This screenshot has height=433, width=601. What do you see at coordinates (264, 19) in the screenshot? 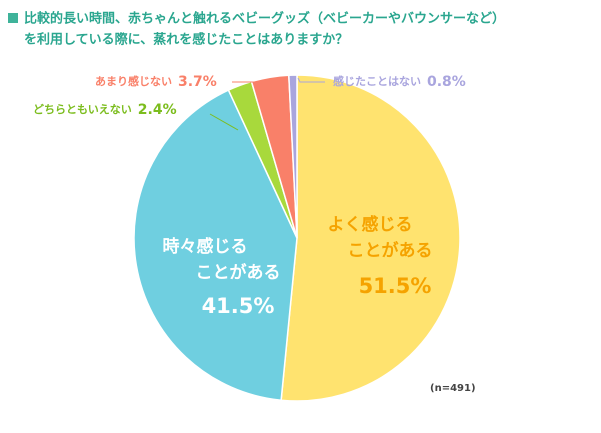
I see `chart-title: 比較的長い時間、赤ちゃんと触れるベビーグッズ（ベビーカーやバウンサーなど）` at bounding box center [264, 19].